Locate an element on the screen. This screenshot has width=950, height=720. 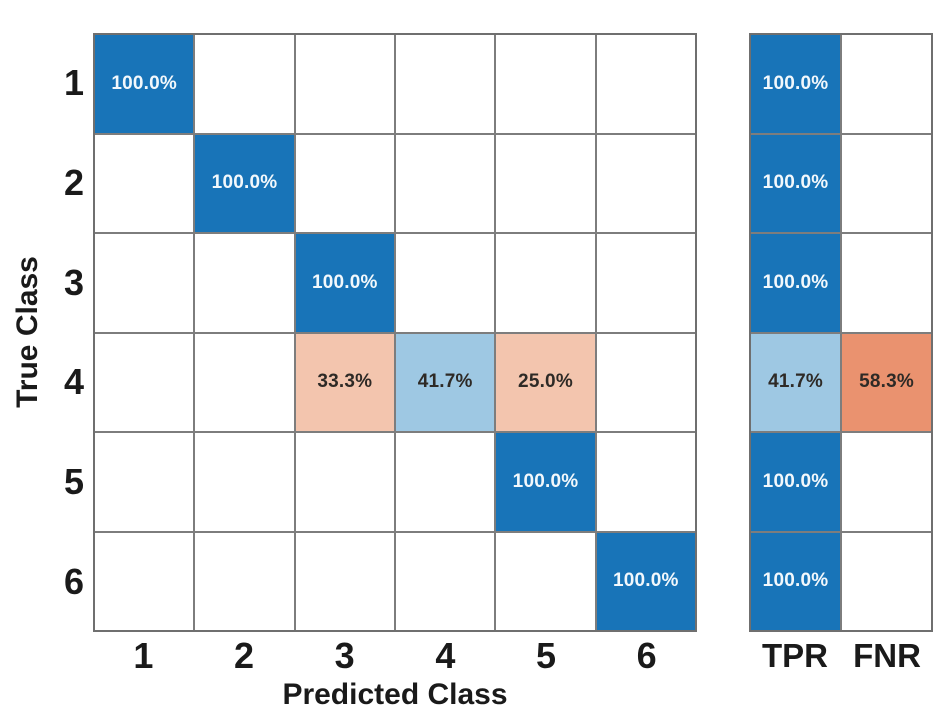
x-tick-4: 4 is located at coordinates (445, 655).